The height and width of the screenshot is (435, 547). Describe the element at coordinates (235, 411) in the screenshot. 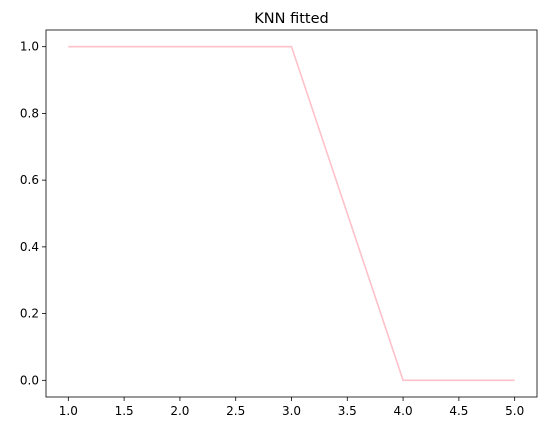

I see `x-tick-label: 2.5` at that location.